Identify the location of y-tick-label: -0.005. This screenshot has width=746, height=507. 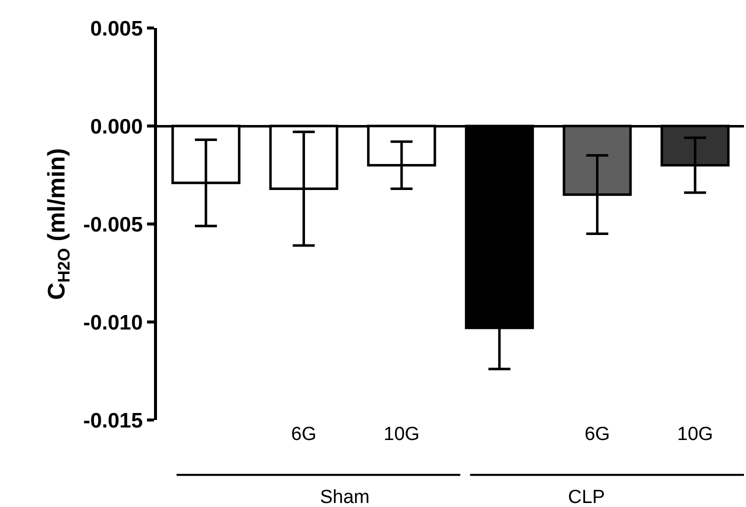
(113, 224).